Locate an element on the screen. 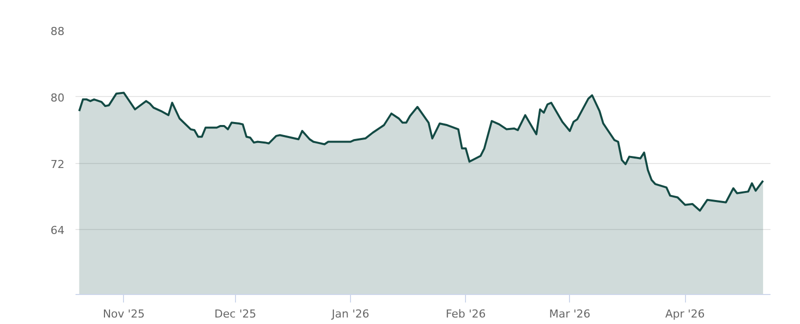  x-tick-label: Feb '26 is located at coordinates (466, 314).